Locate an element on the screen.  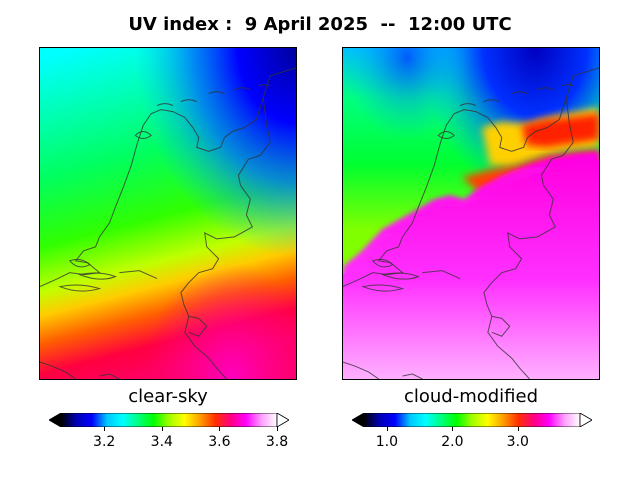
colorbar-tick-label: 3.2 is located at coordinates (104, 442).